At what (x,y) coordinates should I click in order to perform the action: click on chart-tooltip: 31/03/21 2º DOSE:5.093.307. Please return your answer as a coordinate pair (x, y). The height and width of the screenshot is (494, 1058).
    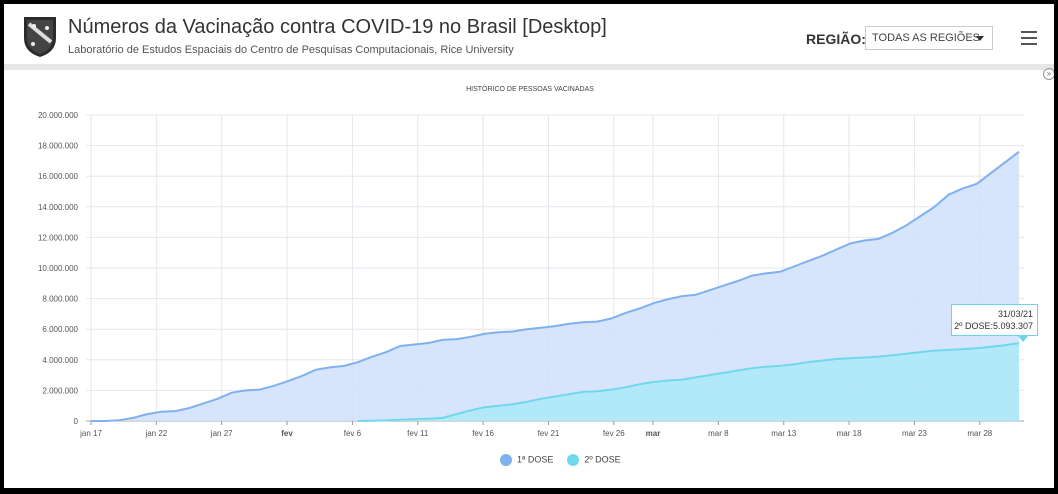
    Looking at the image, I should click on (994, 323).